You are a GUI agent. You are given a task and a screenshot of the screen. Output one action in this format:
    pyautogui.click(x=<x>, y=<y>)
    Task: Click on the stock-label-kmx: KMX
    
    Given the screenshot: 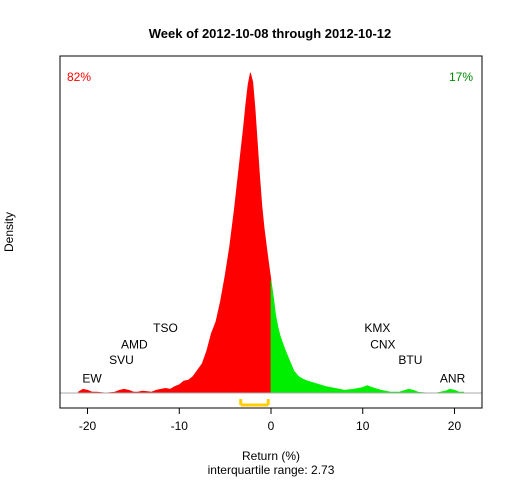 What is the action you would take?
    pyautogui.click(x=377, y=328)
    